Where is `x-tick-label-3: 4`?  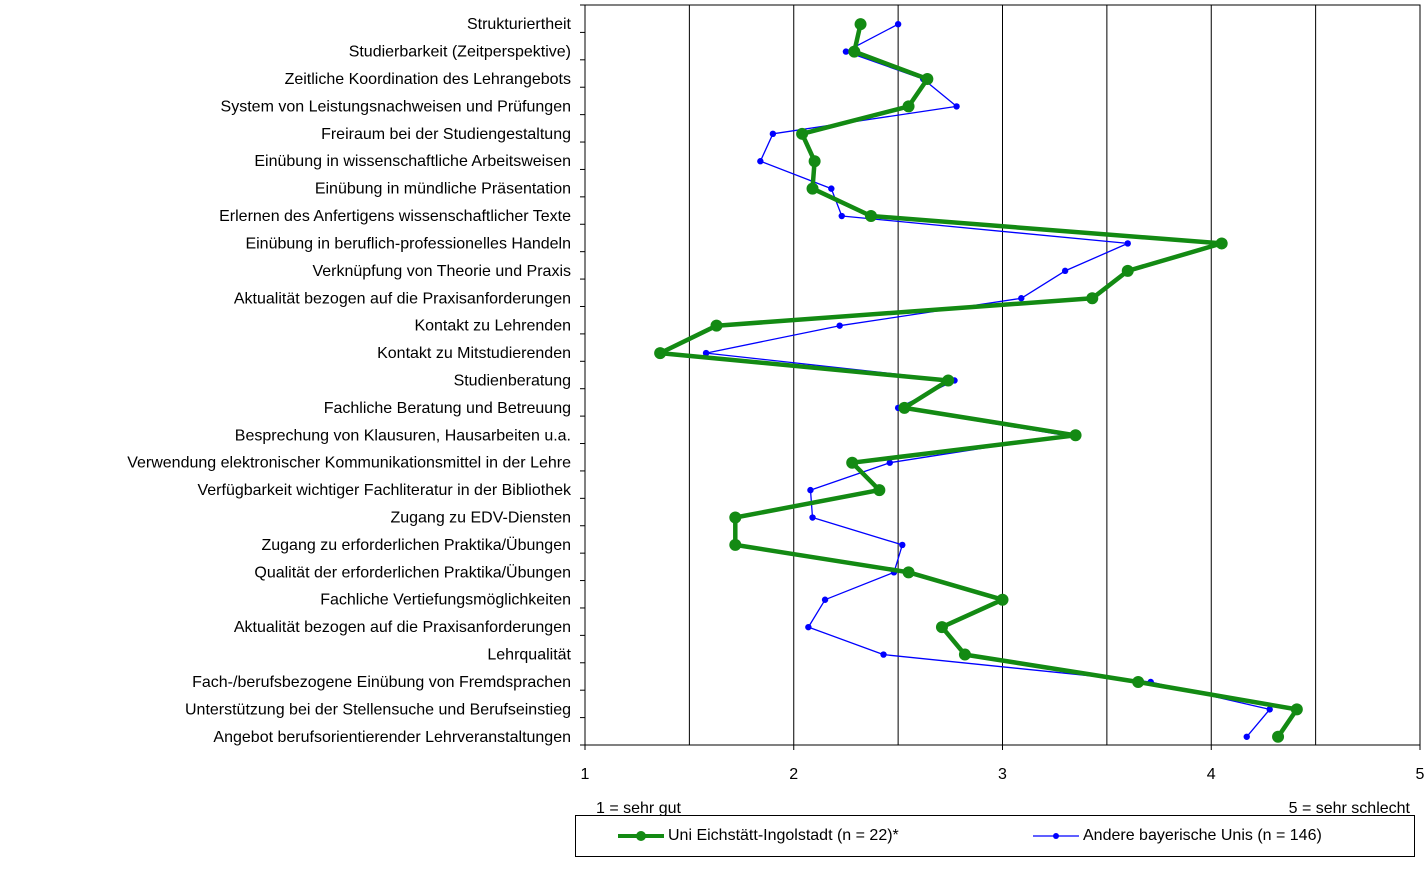 x-tick-label-3: 4 is located at coordinates (1211, 774).